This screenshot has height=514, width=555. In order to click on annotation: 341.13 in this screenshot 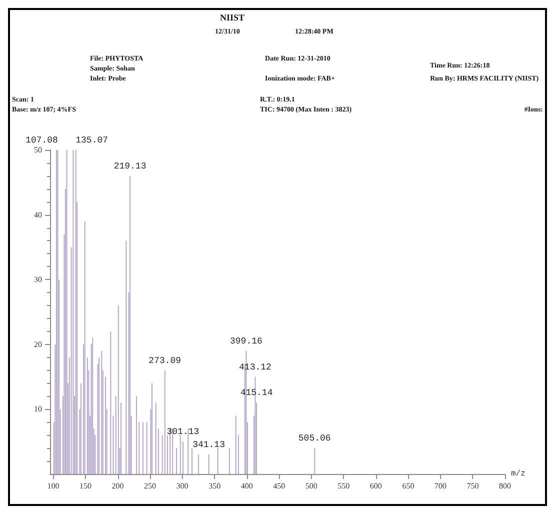, I will do `click(208, 445)`.